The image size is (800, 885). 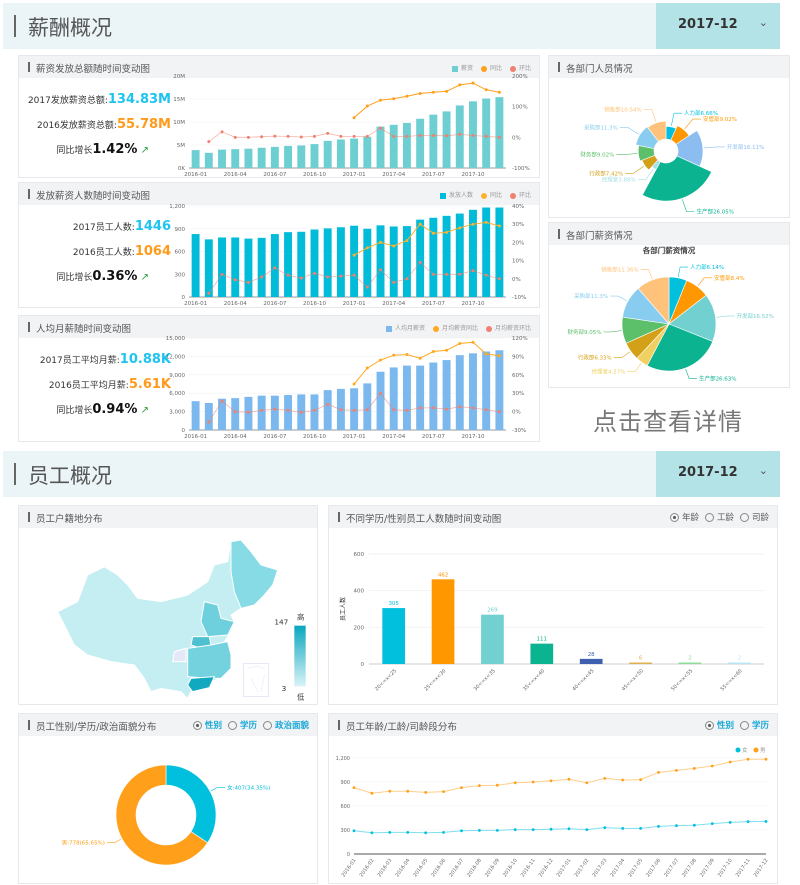 What do you see at coordinates (754, 517) in the screenshot?
I see `radio-2: 司龄` at bounding box center [754, 517].